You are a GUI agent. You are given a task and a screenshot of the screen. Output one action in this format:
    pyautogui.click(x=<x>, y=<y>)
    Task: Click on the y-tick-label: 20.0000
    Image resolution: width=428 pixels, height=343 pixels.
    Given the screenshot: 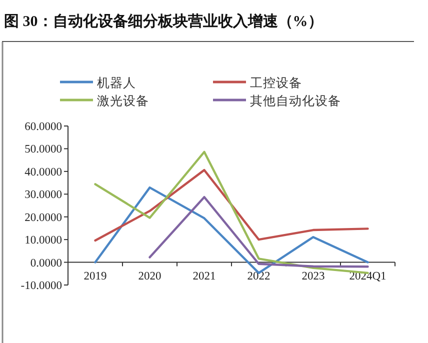 What is the action you would take?
    pyautogui.click(x=43, y=218)
    